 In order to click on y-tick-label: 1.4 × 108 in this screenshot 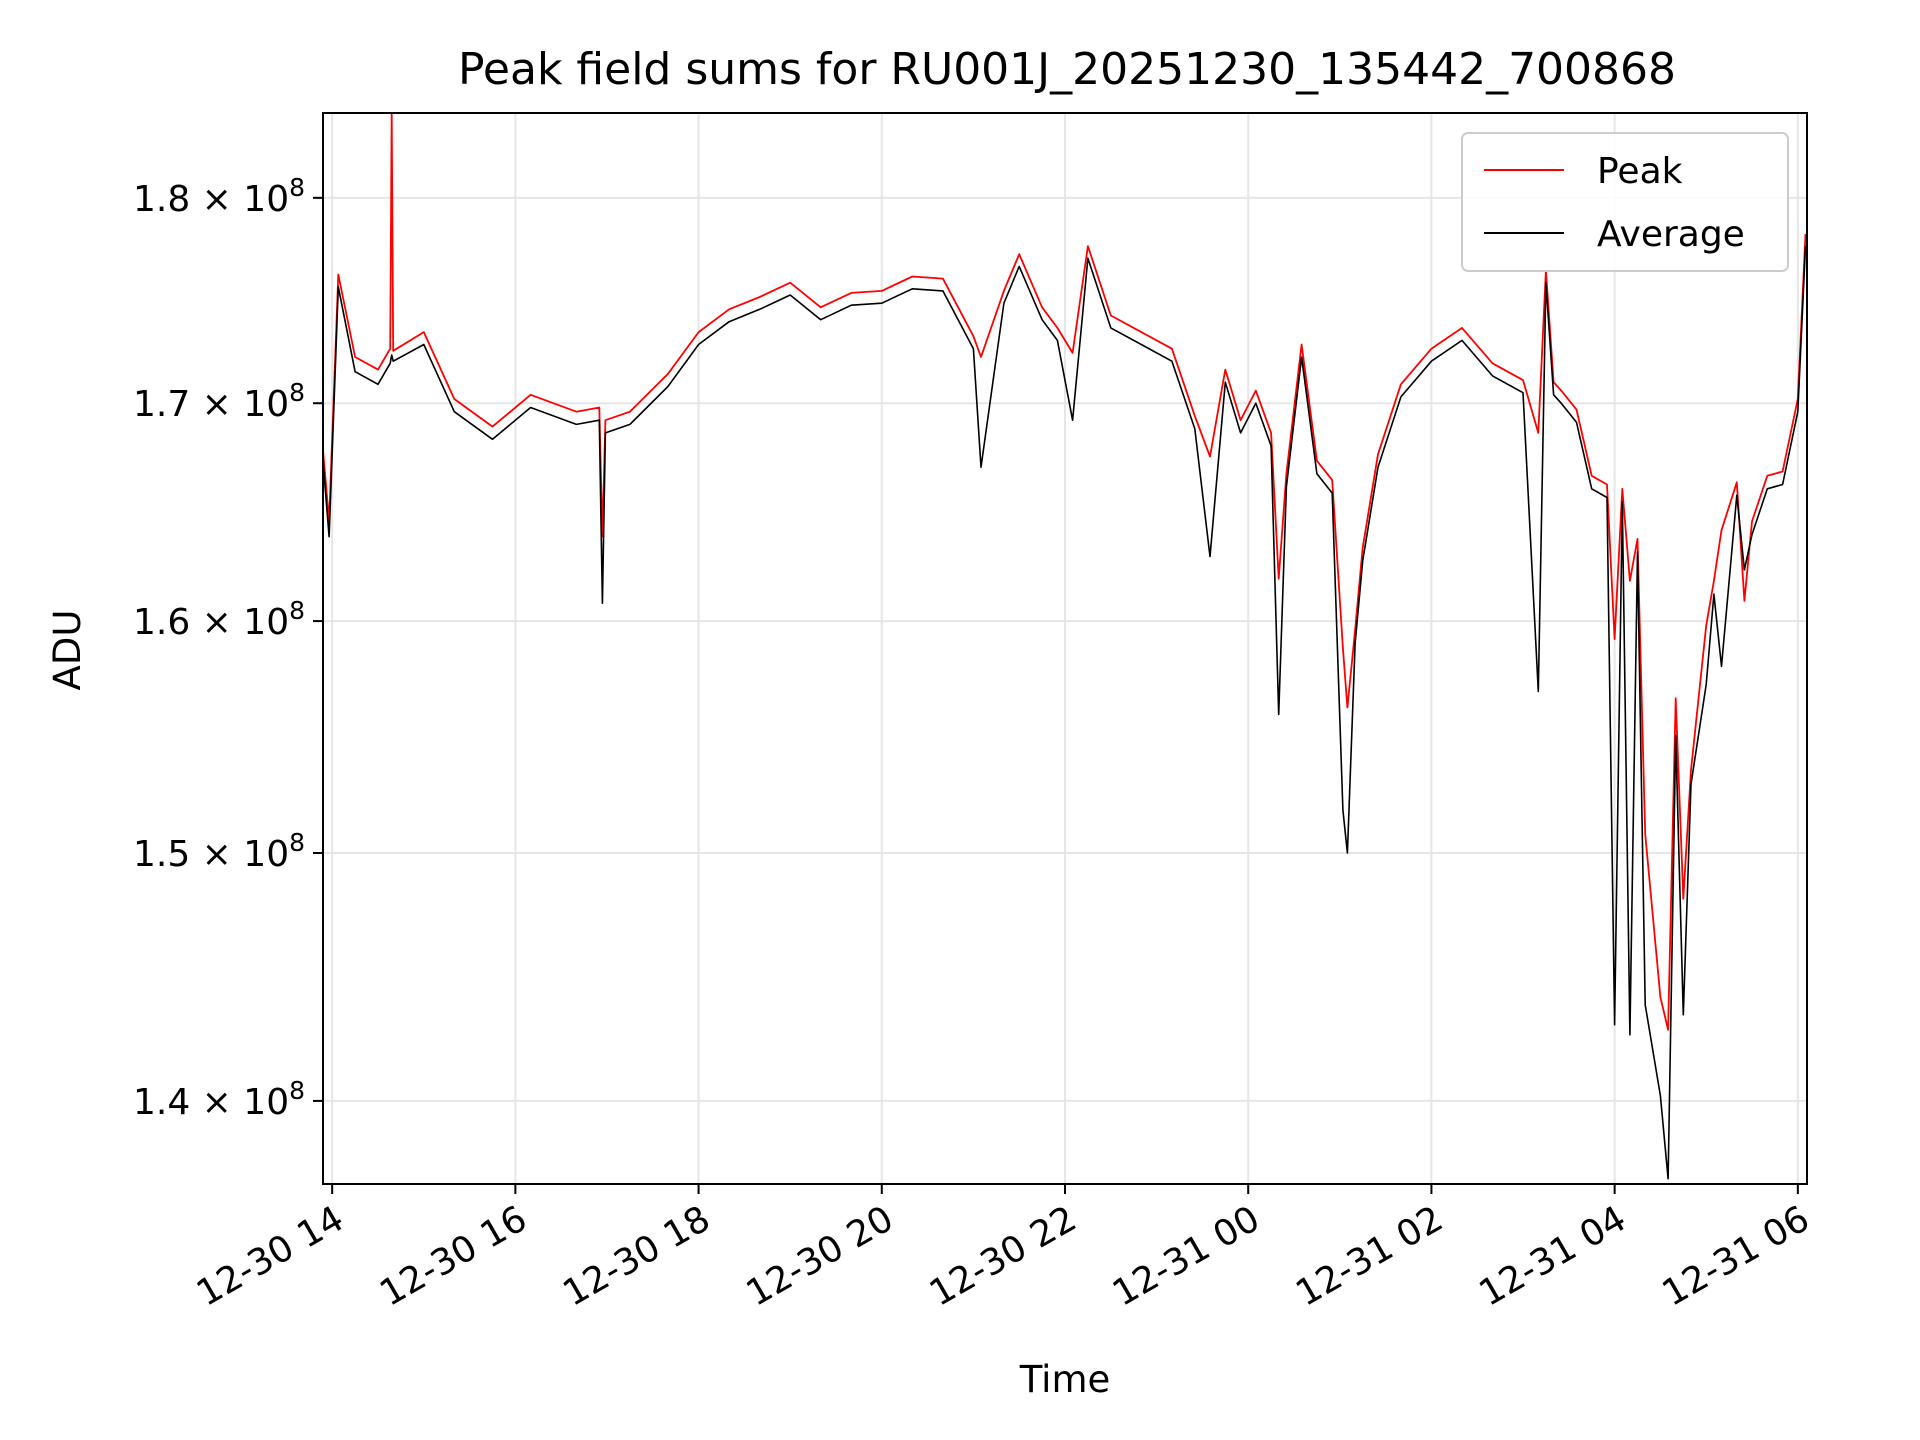, I will do `click(219, 1099)`.